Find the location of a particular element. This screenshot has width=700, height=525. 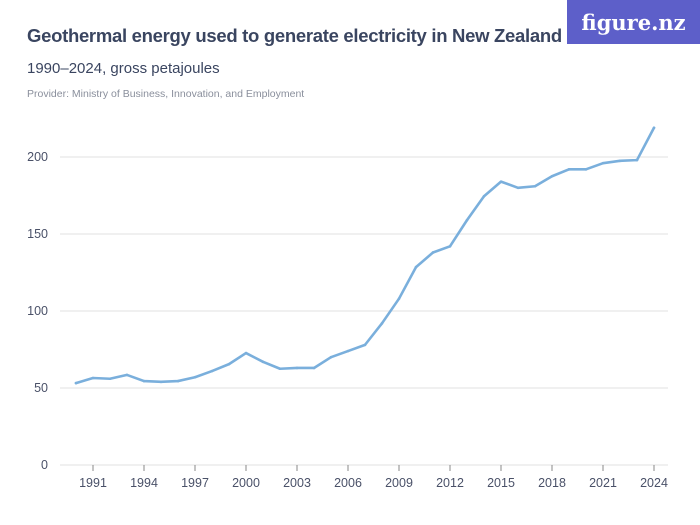

data-point-2001 is located at coordinates (263, 362).